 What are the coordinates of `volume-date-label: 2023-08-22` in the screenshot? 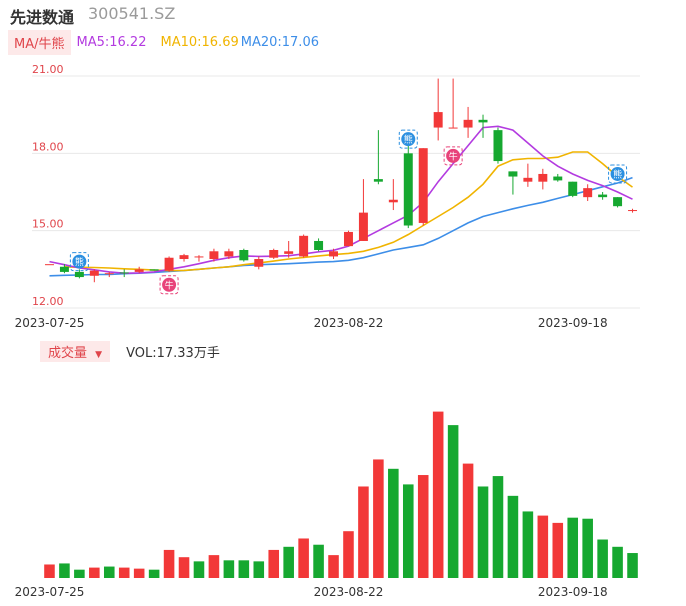 It's located at (349, 592).